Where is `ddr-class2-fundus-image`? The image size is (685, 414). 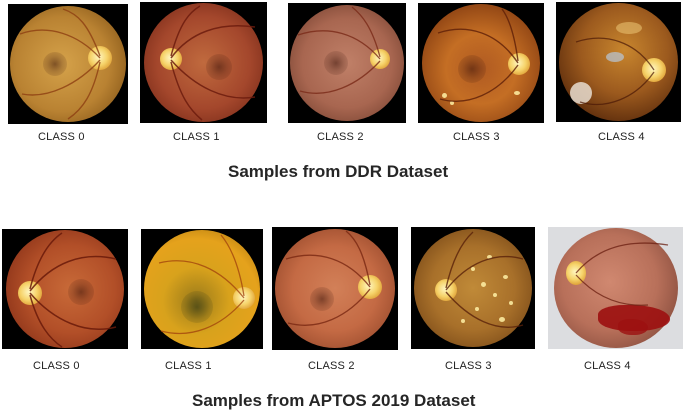
ddr-class2-fundus-image is located at coordinates (347, 63).